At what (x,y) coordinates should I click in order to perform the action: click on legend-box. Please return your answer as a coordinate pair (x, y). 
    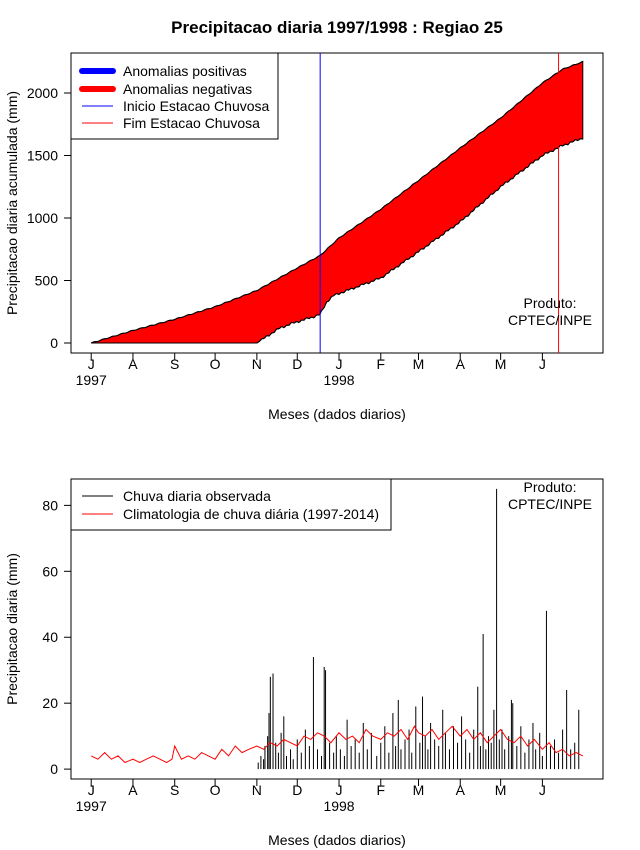
    Looking at the image, I should click on (174, 96).